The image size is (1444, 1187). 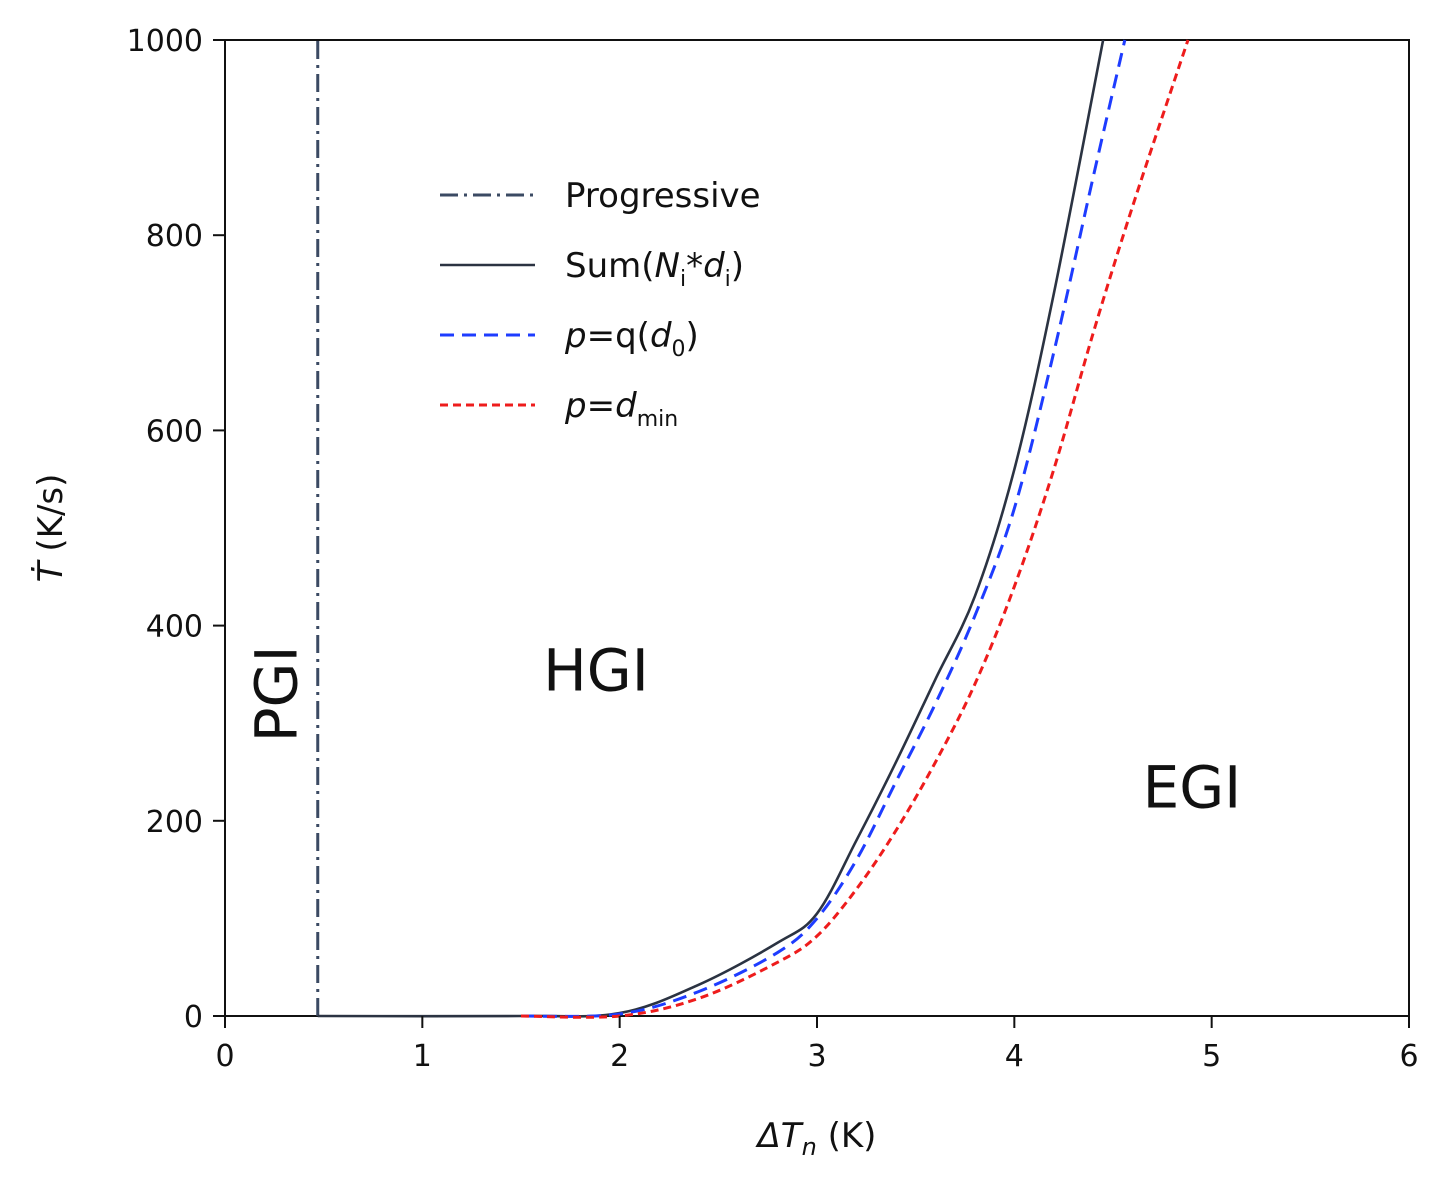 I want to click on x-tick-label: 3, so click(x=816, y=1056).